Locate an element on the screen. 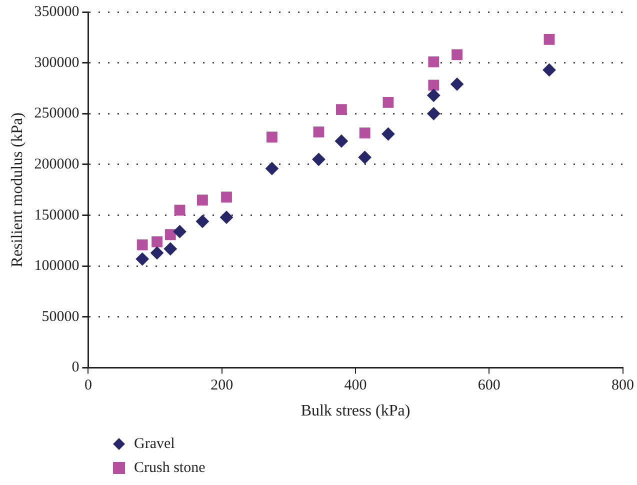 The image size is (637, 485). x-tick-label: 0 is located at coordinates (88, 386).